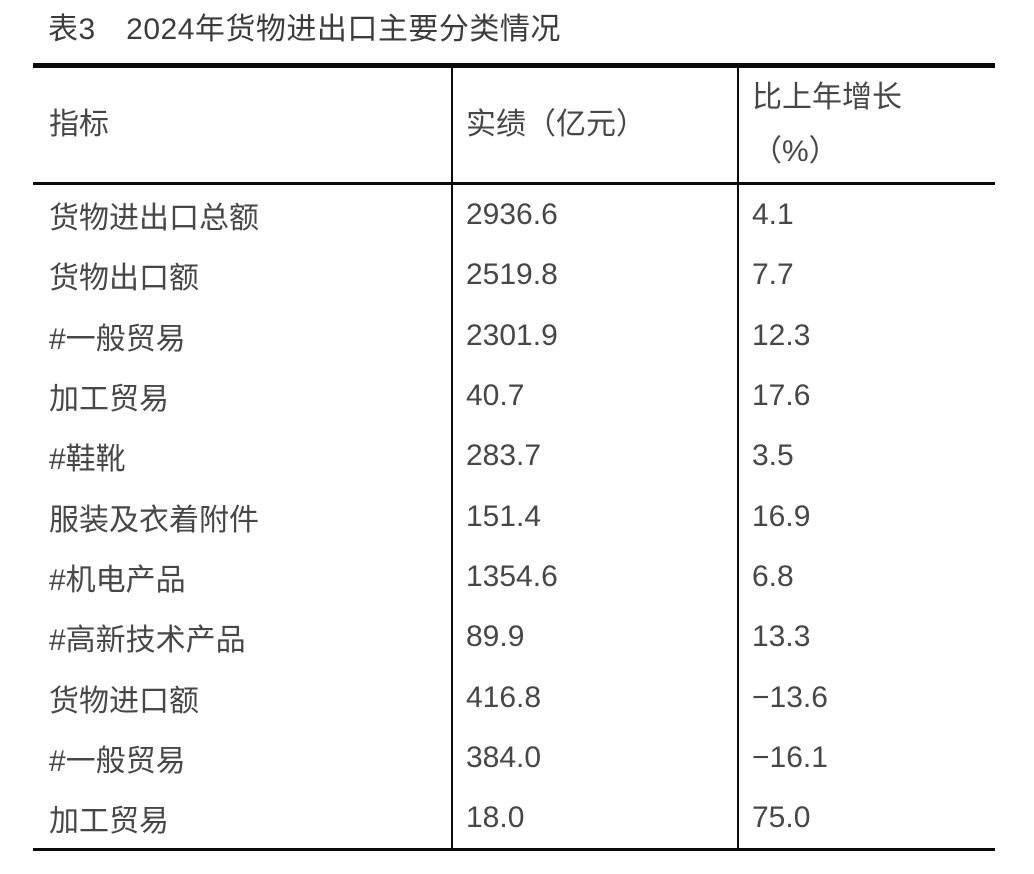 This screenshot has height=874, width=1034. What do you see at coordinates (79, 124) in the screenshot?
I see `header-indicator-label: 指标` at bounding box center [79, 124].